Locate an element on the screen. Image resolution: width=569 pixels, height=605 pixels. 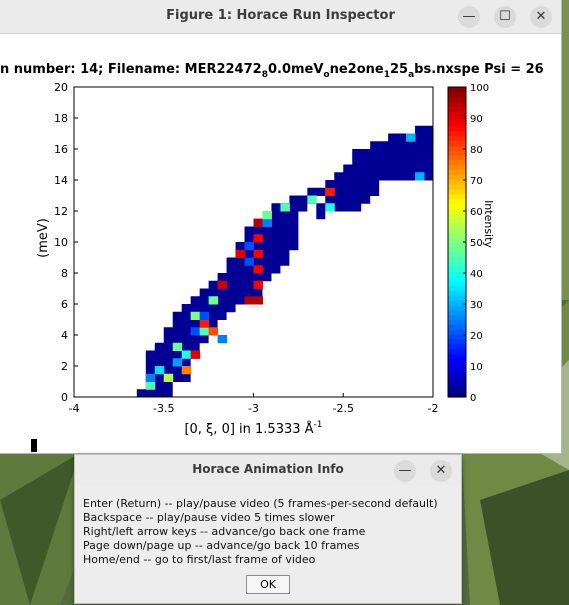
y-tick-label: 18 is located at coordinates (61, 118).